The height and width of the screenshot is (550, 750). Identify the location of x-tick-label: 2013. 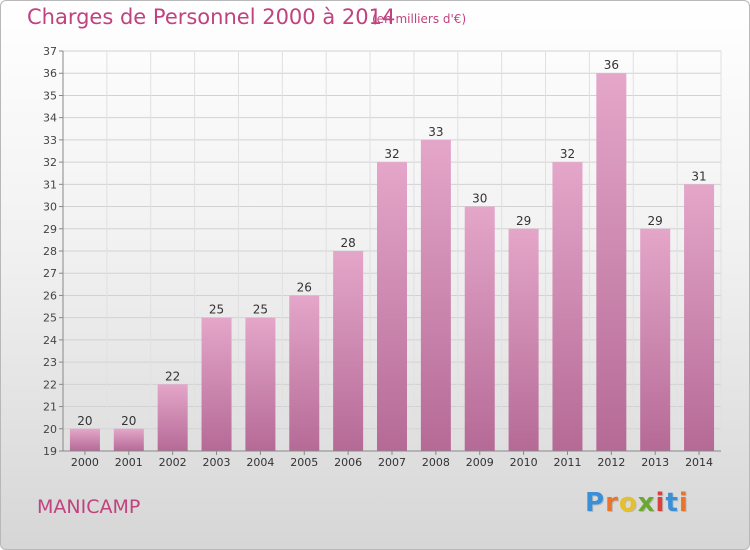
(655, 462).